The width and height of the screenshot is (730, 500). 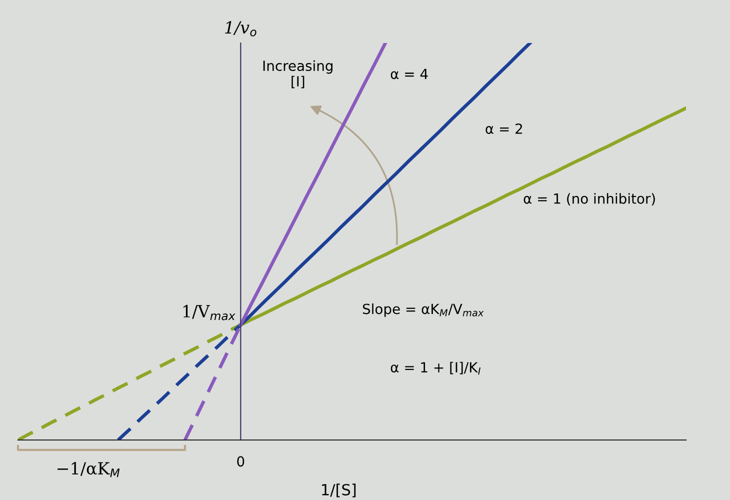 I want to click on text: −1/αK$_{M}$, so click(x=89, y=470).